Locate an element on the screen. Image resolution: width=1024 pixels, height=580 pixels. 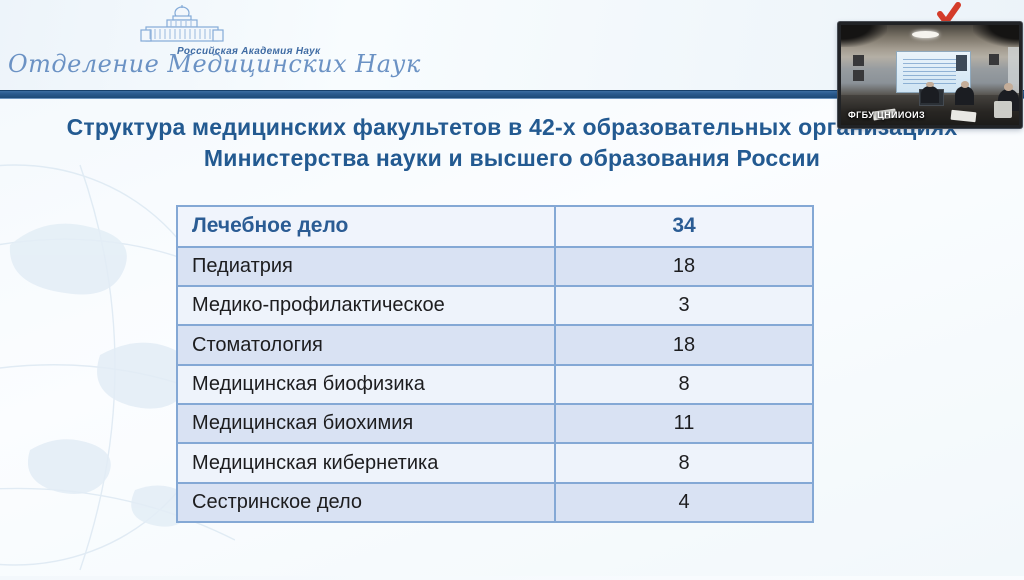
person-silhouette-center is located at coordinates (930, 92).